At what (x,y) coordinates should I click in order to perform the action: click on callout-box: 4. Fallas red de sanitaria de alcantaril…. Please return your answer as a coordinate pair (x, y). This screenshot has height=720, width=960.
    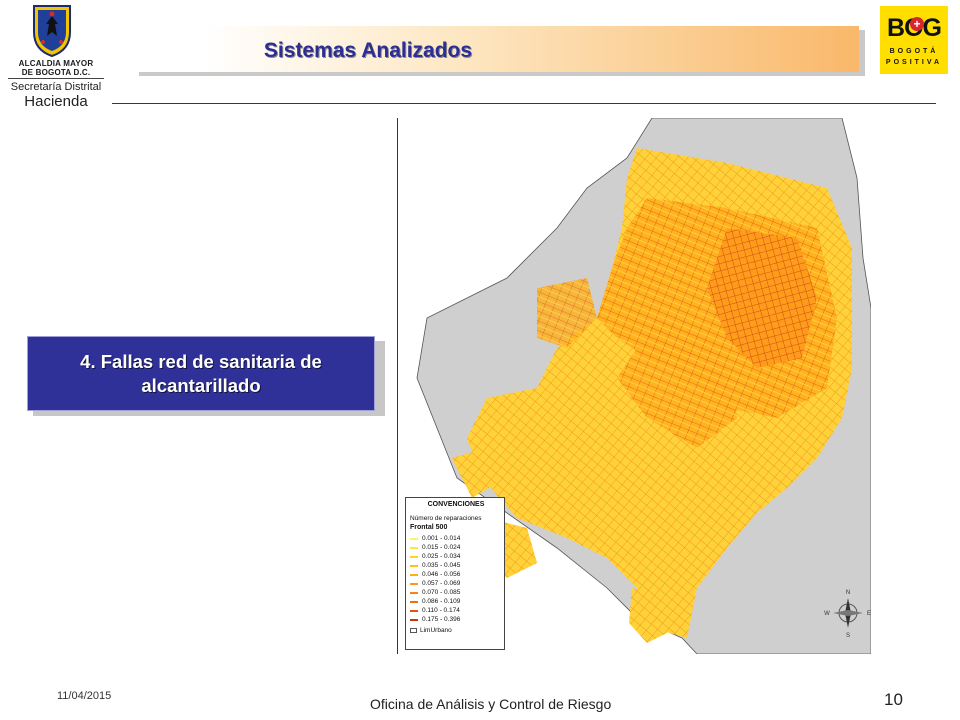
    Looking at the image, I should click on (201, 373).